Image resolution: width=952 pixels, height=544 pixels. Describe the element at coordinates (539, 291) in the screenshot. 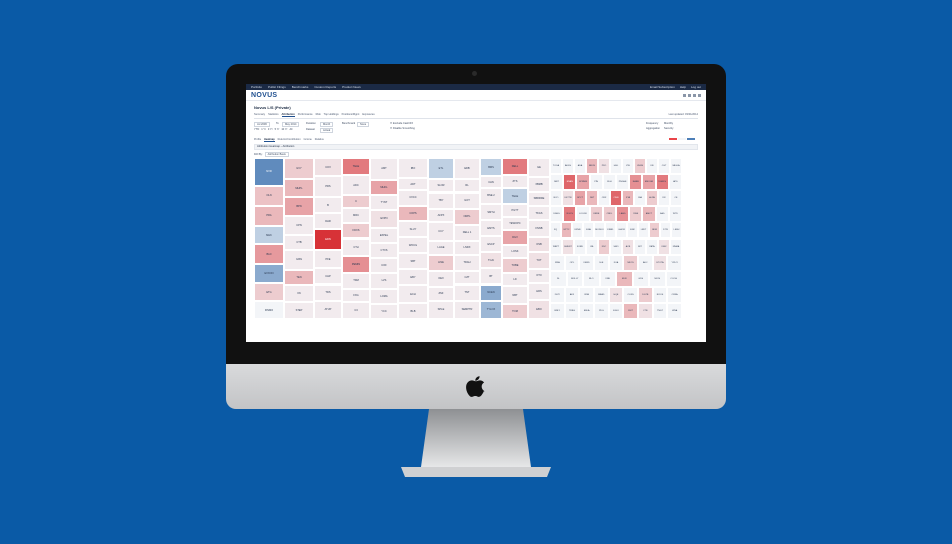

I see `heatmap-cell: HRS` at that location.